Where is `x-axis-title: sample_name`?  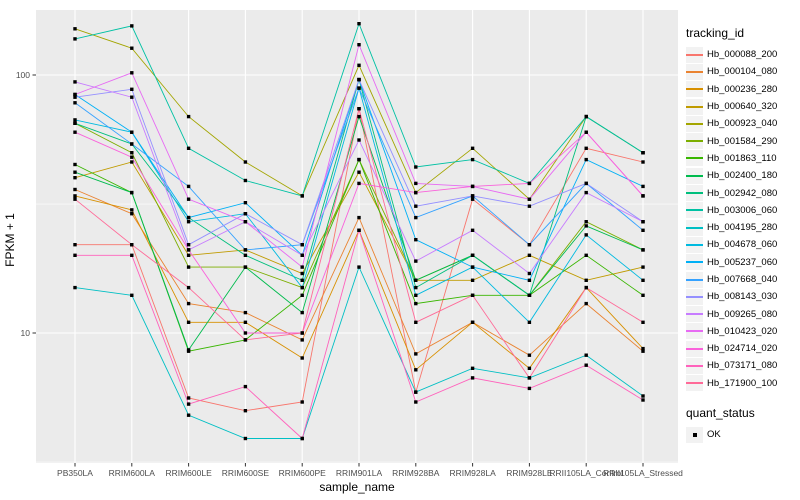 x-axis-title: sample_name is located at coordinates (357, 487).